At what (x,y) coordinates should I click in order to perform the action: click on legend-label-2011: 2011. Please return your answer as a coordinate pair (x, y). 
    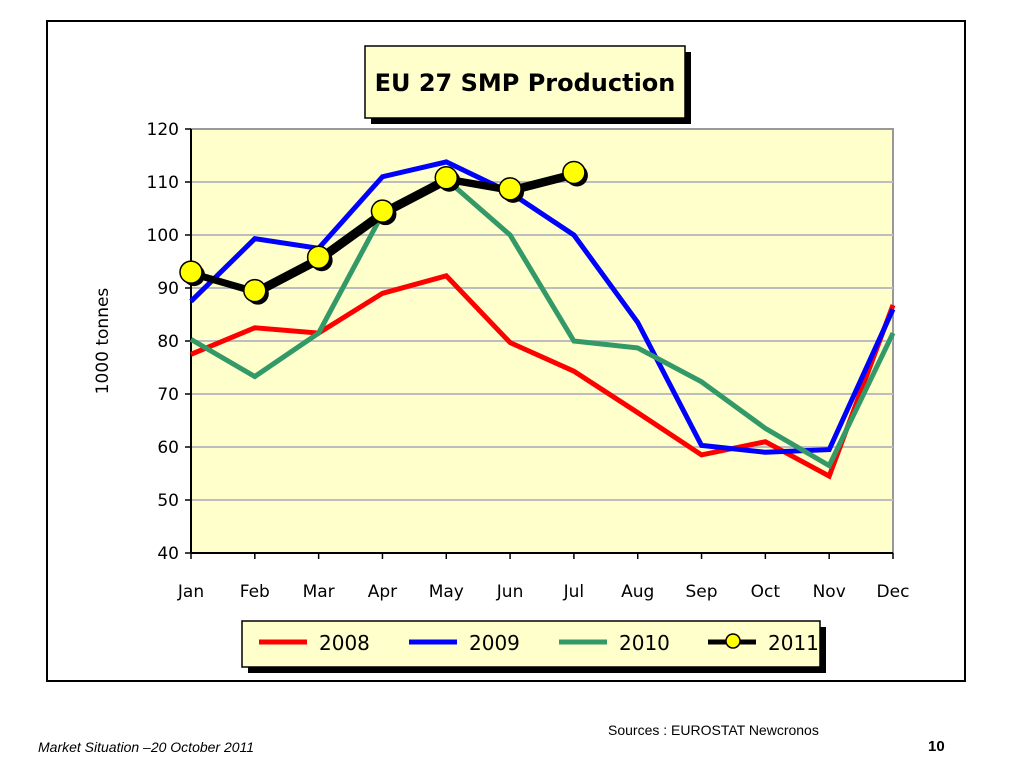
    Looking at the image, I should click on (793, 643).